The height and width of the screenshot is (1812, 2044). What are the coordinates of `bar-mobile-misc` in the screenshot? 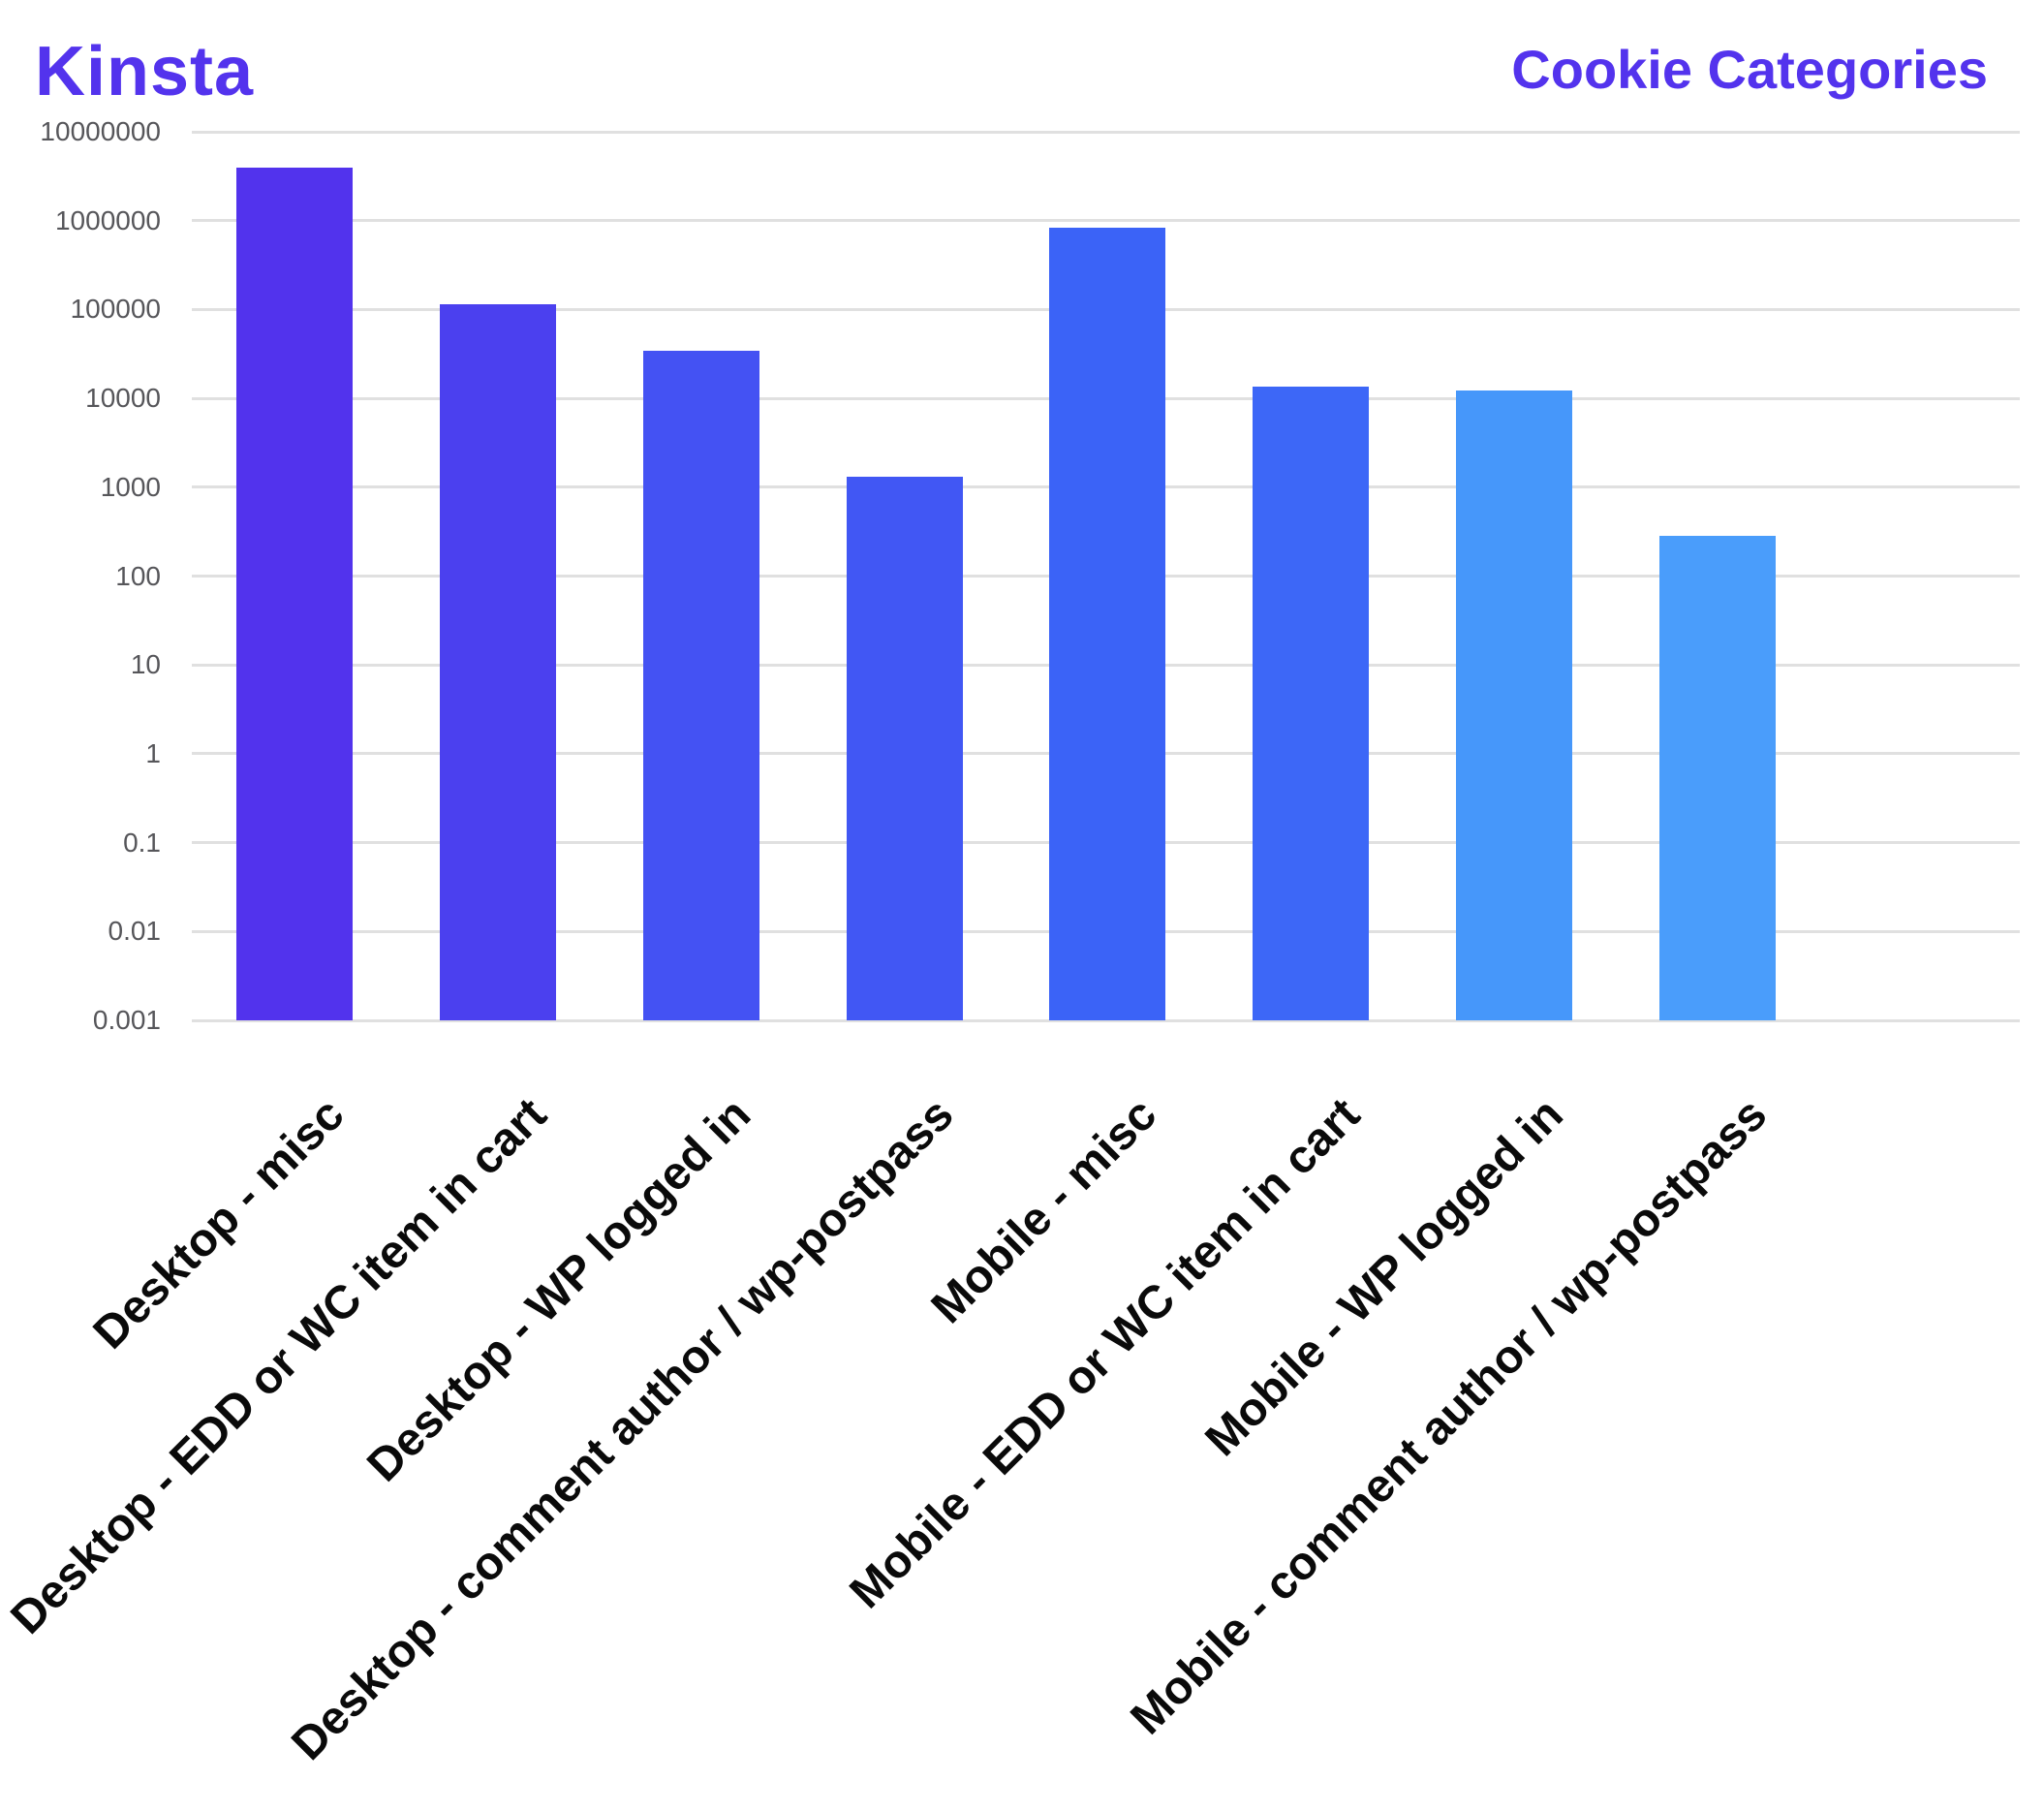 It's located at (1107, 624).